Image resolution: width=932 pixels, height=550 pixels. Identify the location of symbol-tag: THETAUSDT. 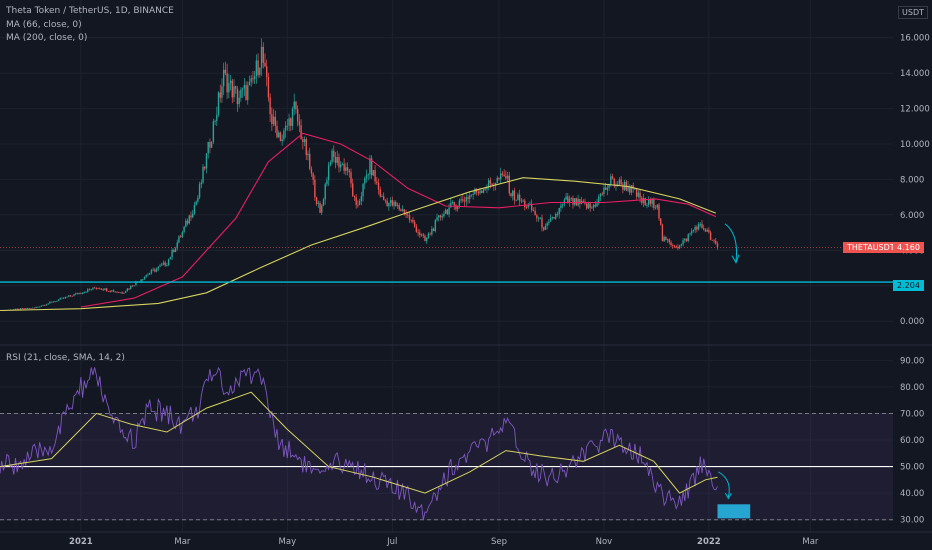
(871, 247).